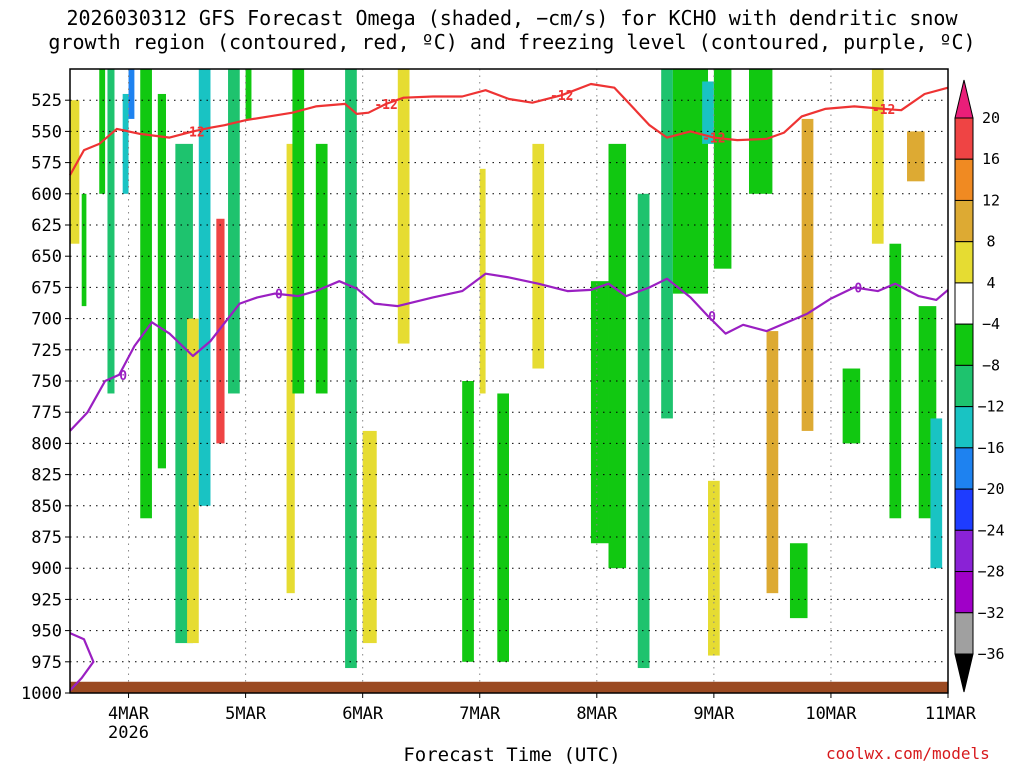 The image size is (1024, 768). Describe the element at coordinates (991, 324) in the screenshot. I see `colorbar-label: −4` at that location.